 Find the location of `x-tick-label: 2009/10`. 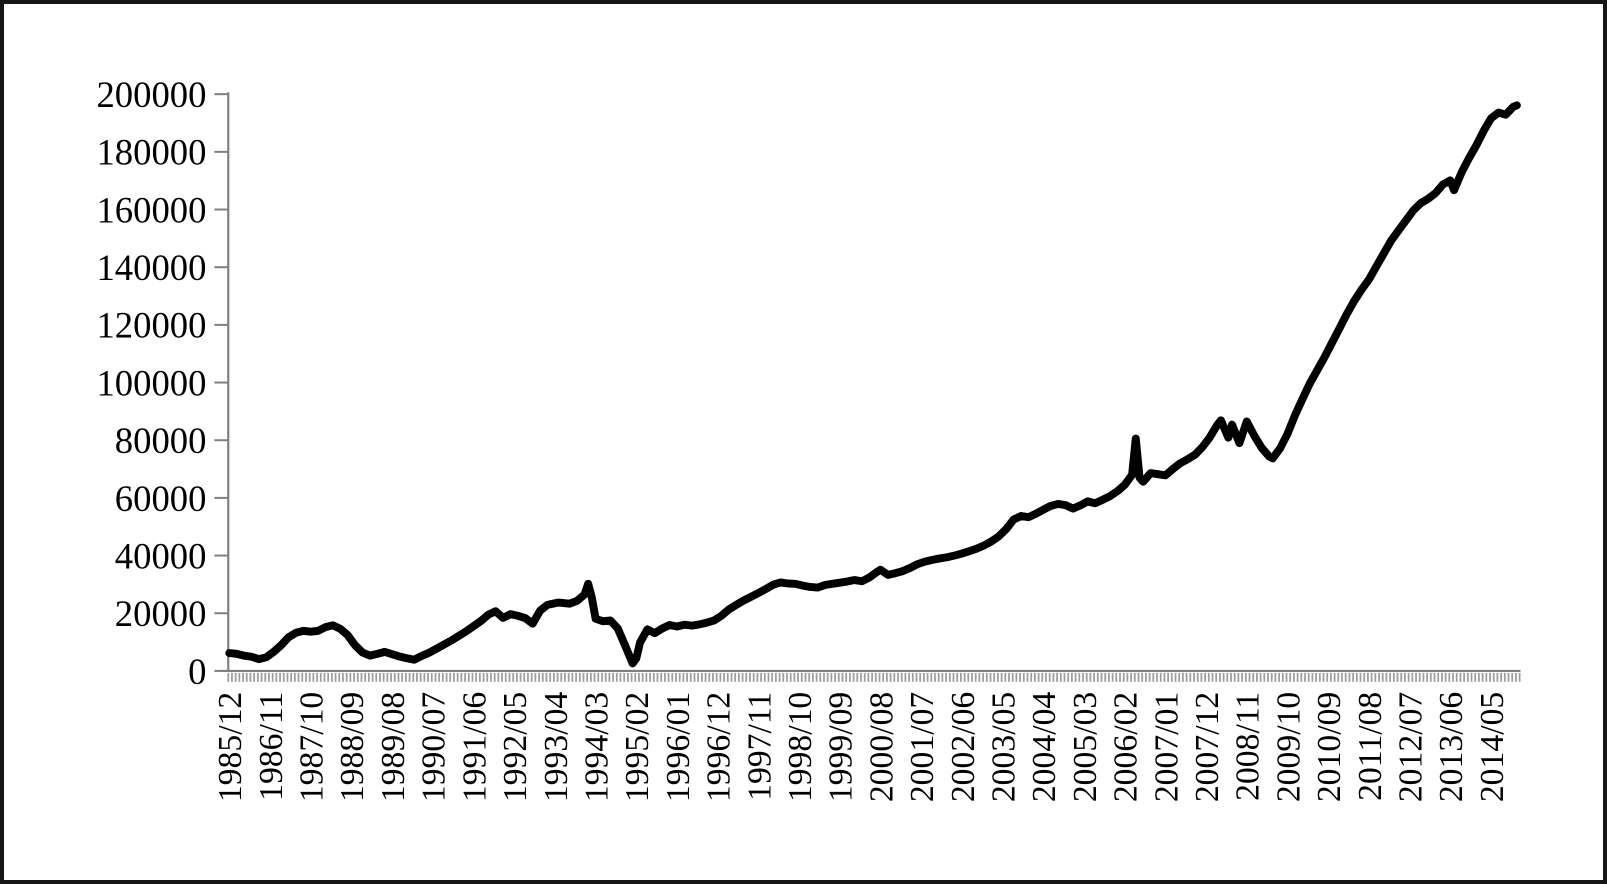

x-tick-label: 2009/10 is located at coordinates (1288, 747).